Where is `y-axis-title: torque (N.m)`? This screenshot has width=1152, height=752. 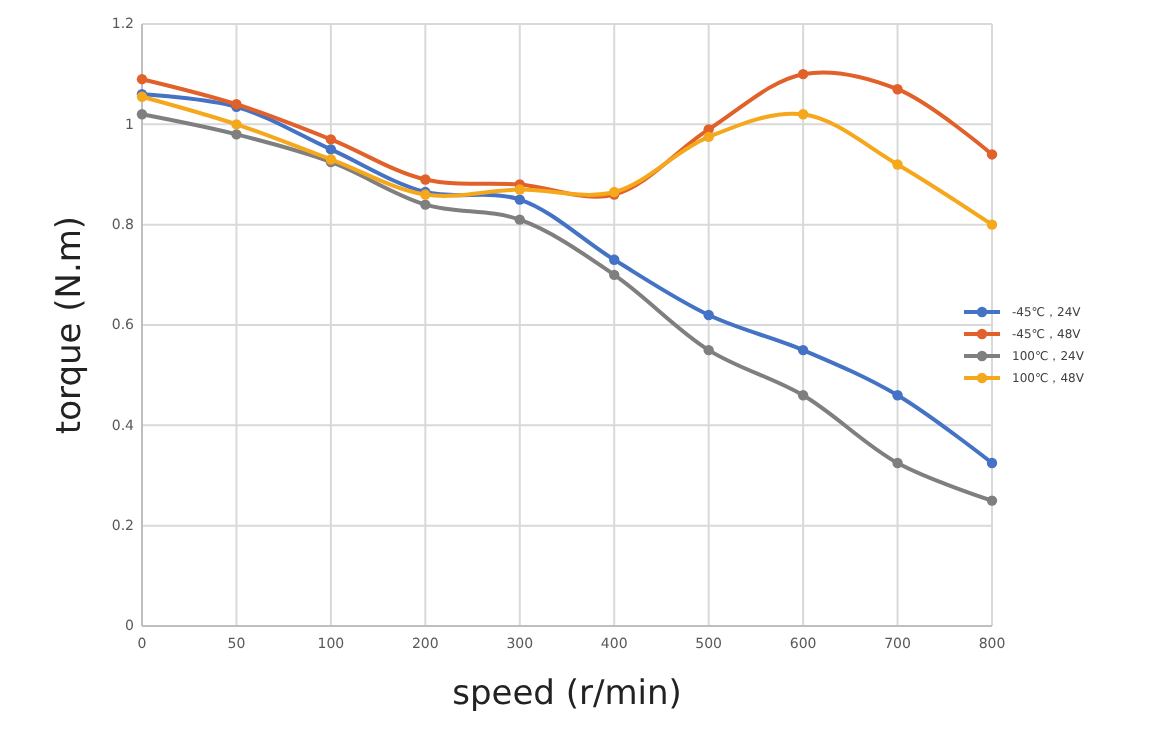
y-axis-title: torque (N.m) is located at coordinates (70, 325).